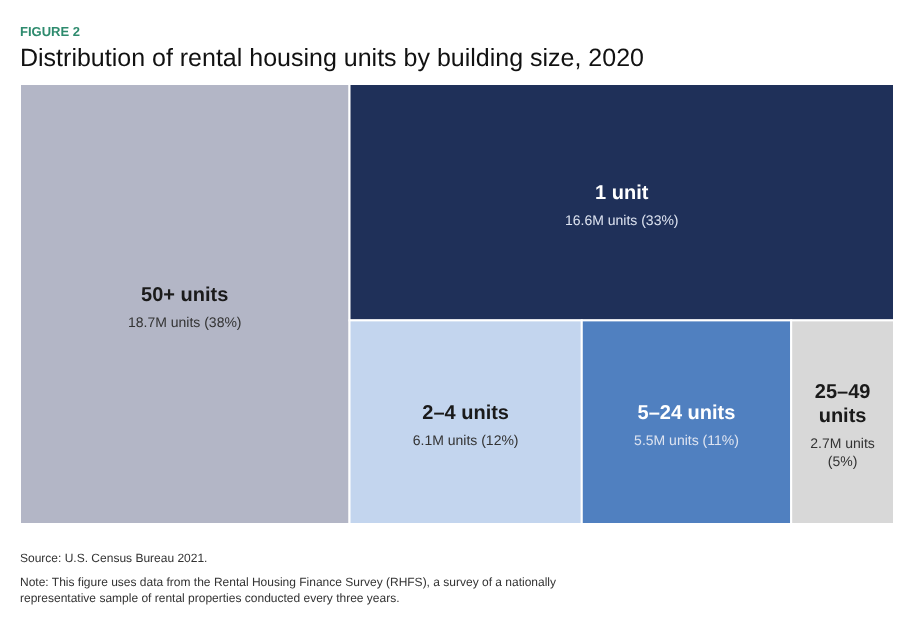 This screenshot has height=644, width=918. Describe the element at coordinates (687, 414) in the screenshot. I see `category-label: 5–24 units` at that location.